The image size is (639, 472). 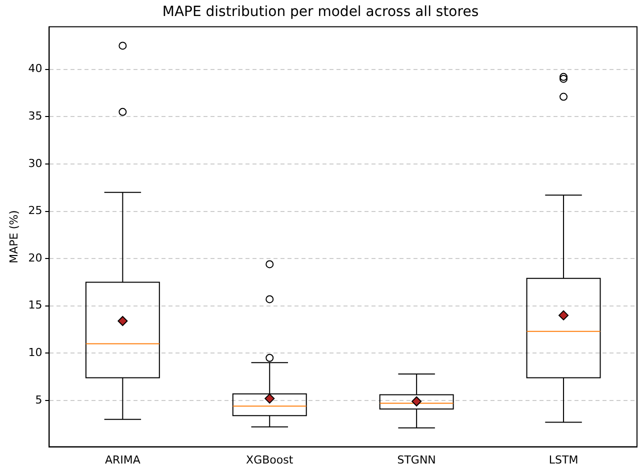 What do you see at coordinates (35, 116) in the screenshot?
I see `y-tick-label: 35` at bounding box center [35, 116].